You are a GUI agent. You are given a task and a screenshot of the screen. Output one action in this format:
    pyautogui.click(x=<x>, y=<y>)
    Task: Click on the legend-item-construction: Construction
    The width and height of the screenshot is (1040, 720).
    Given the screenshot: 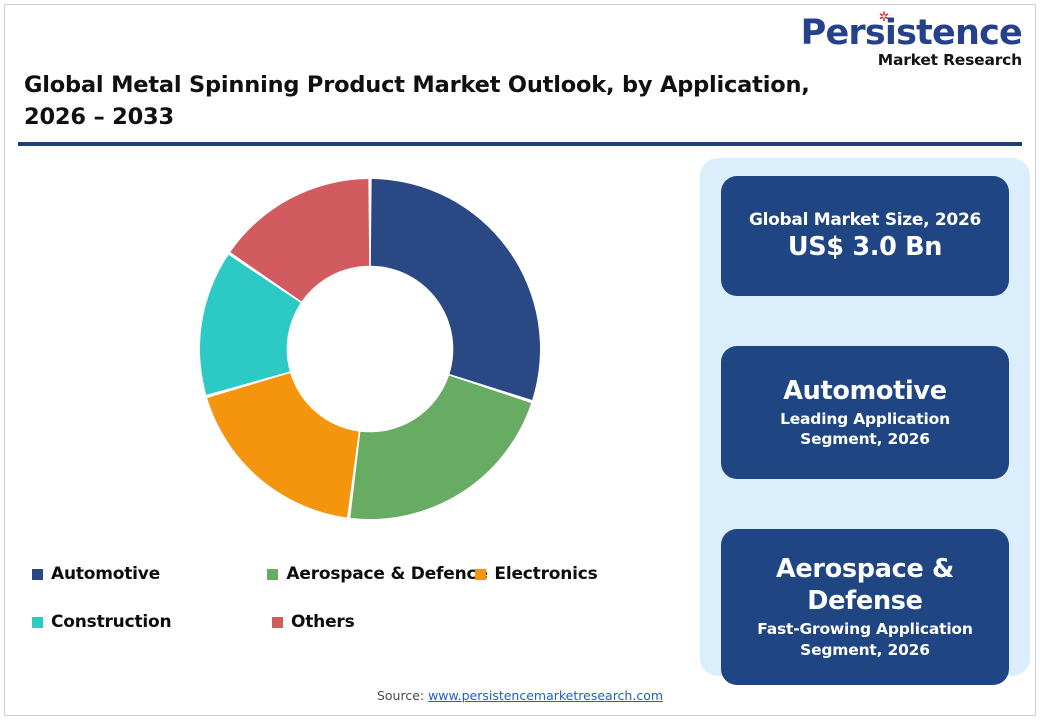 What is the action you would take?
    pyautogui.click(x=152, y=622)
    